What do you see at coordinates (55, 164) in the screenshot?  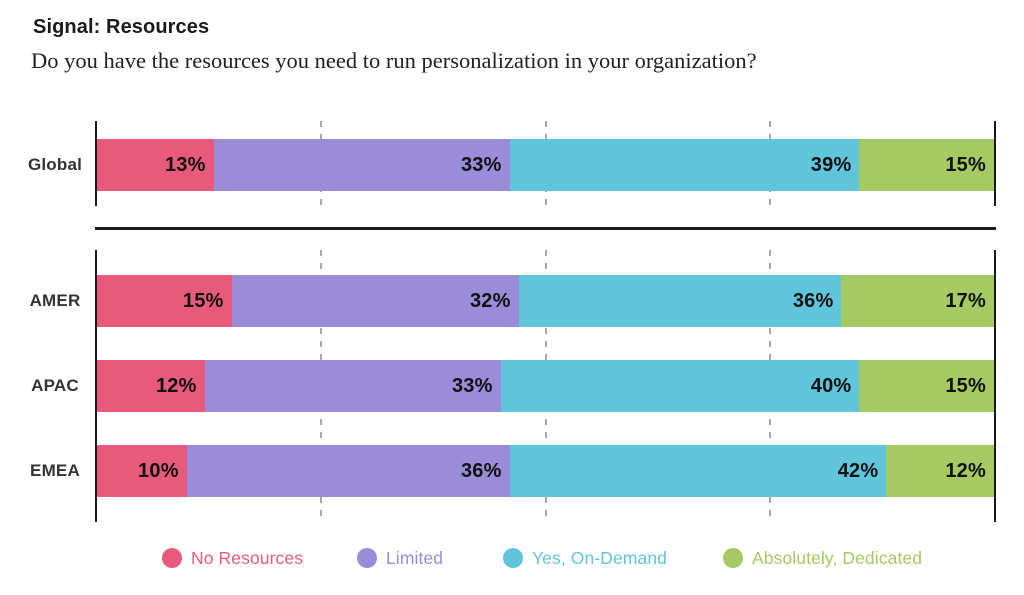 I see `row-label-global: Global` at bounding box center [55, 164].